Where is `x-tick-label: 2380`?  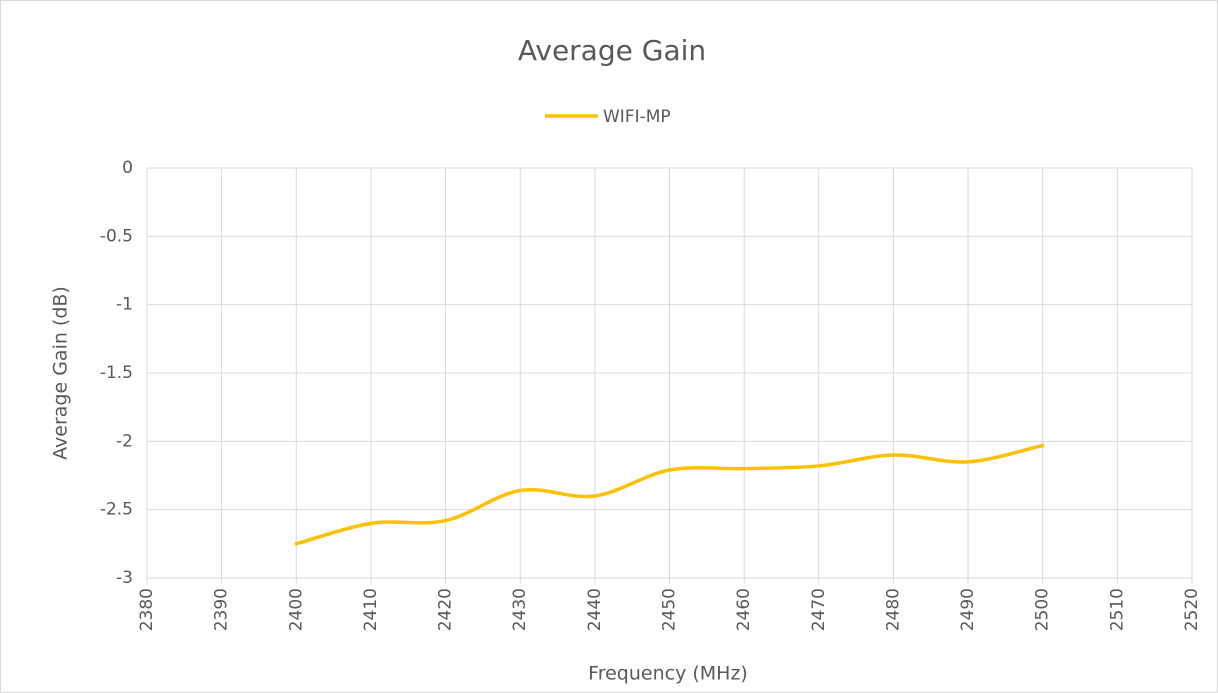
x-tick-label: 2380 is located at coordinates (147, 609).